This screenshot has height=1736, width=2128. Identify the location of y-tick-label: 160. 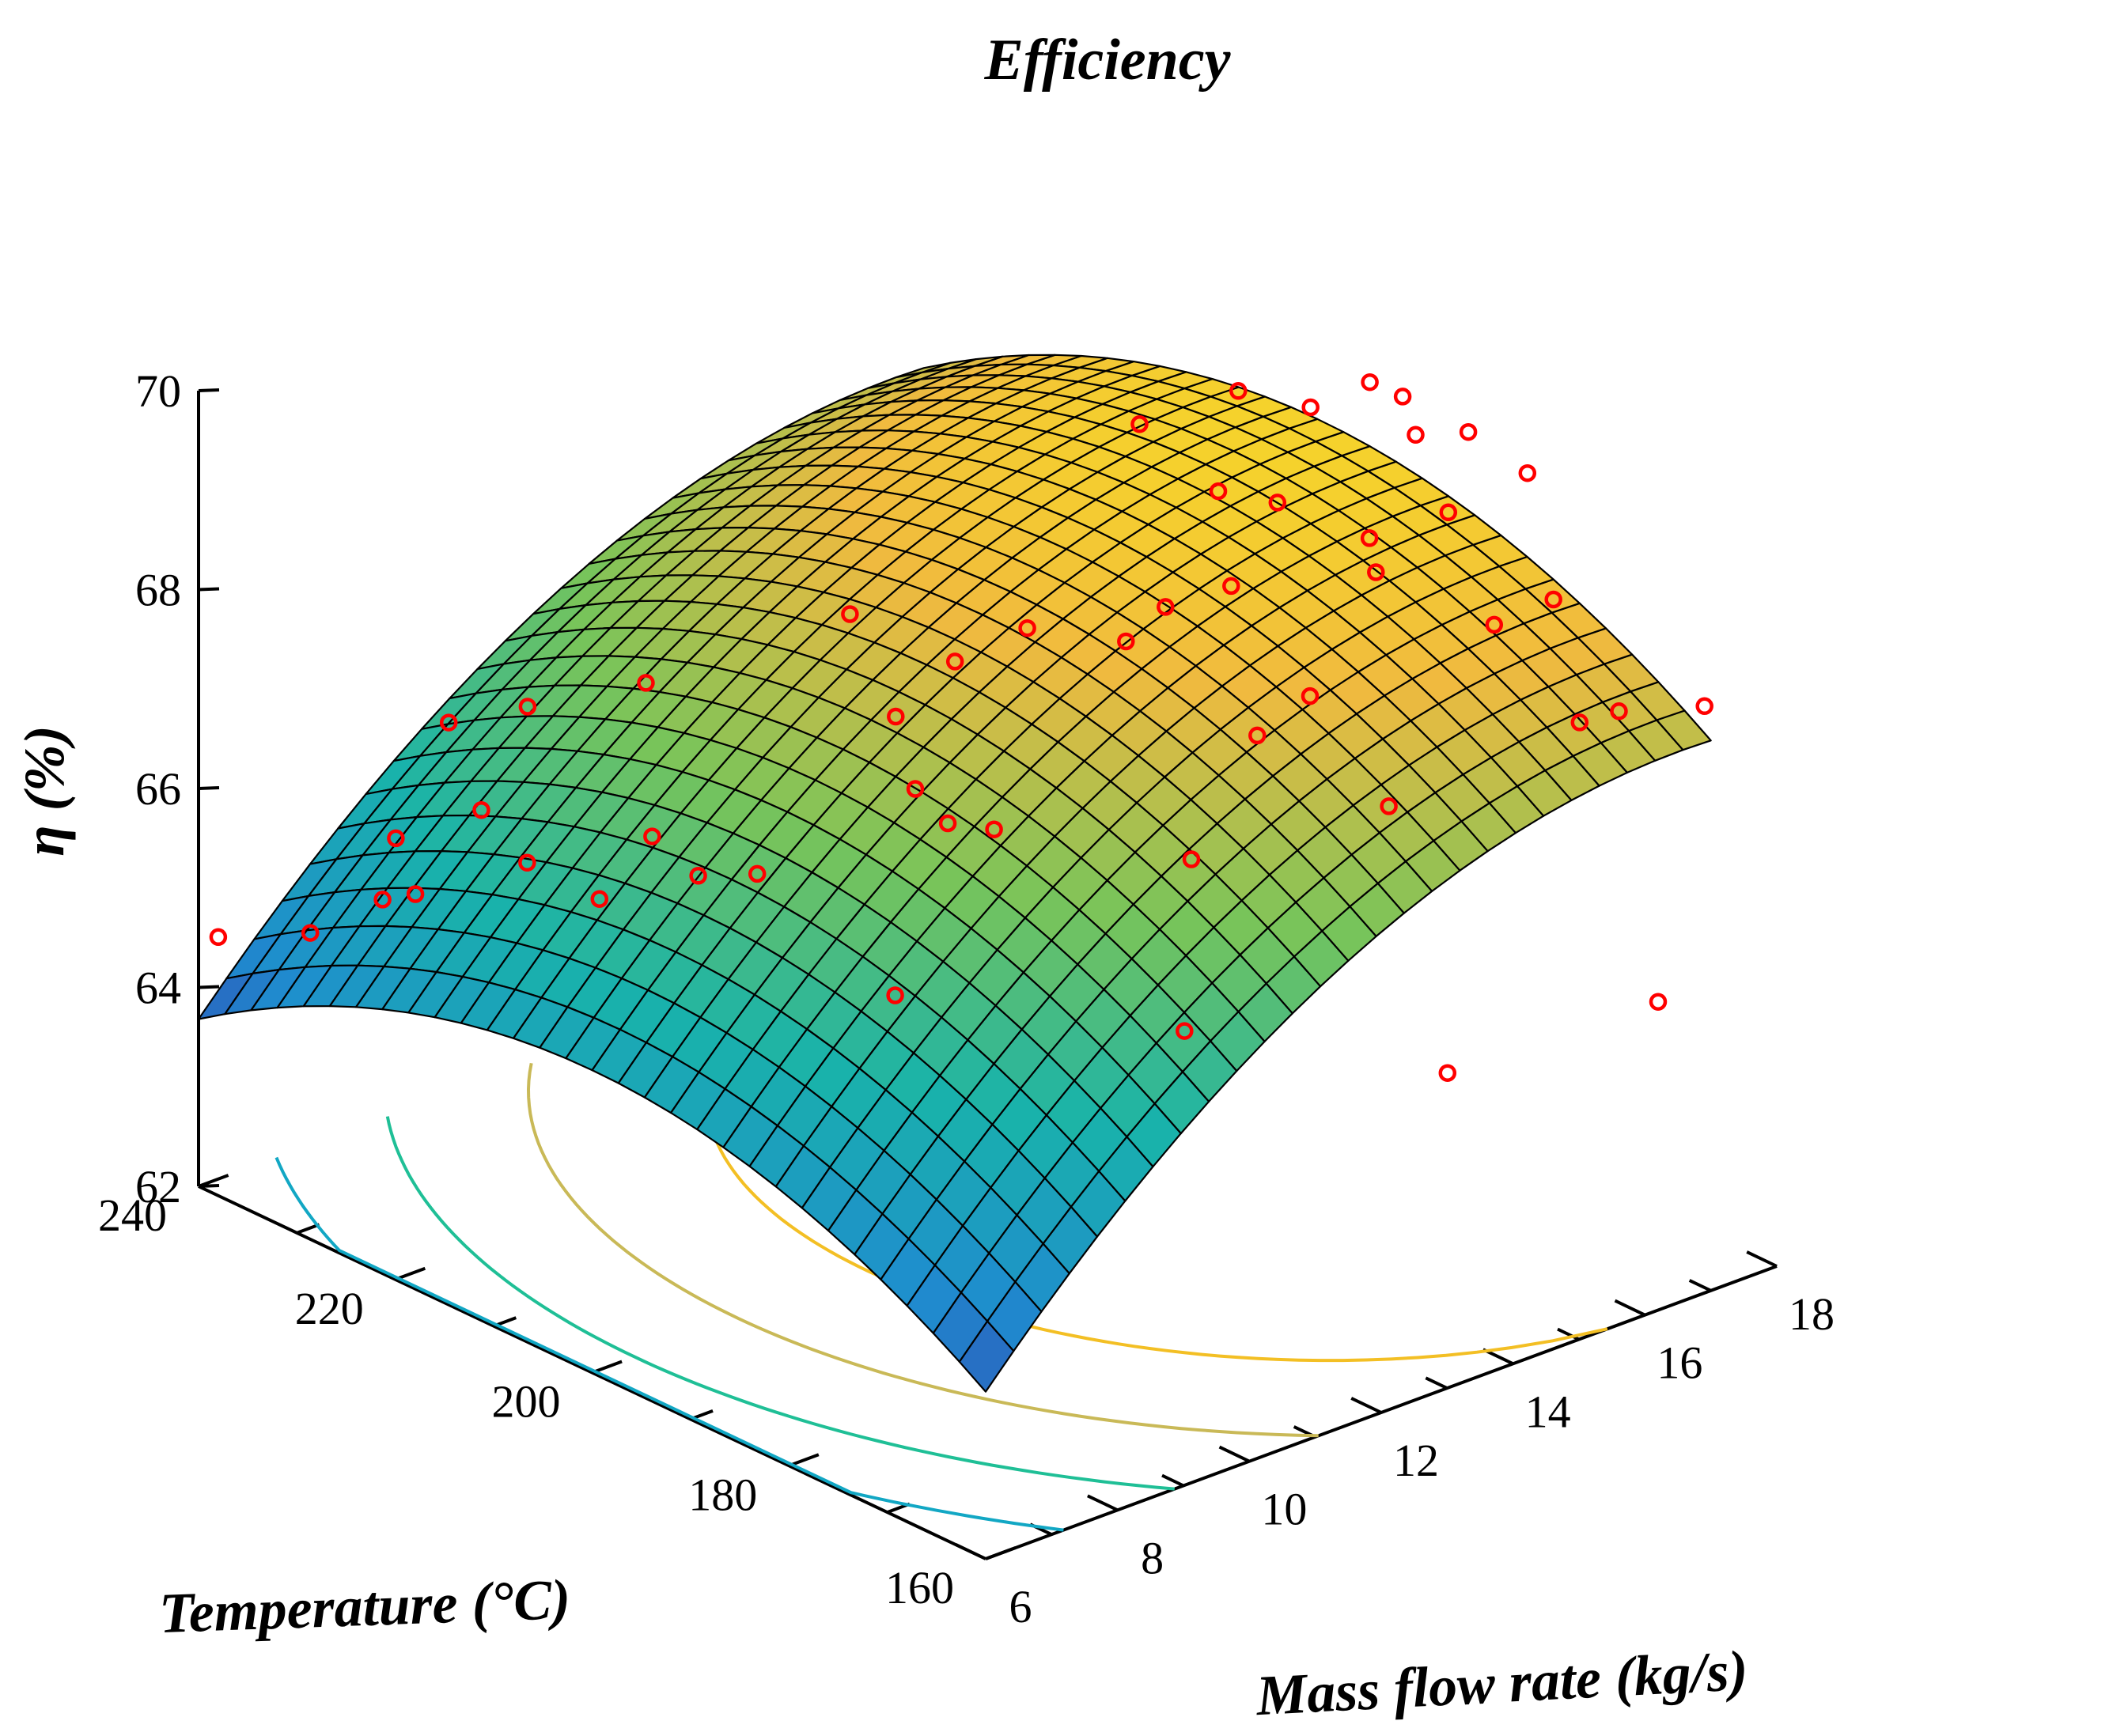
(919, 1588).